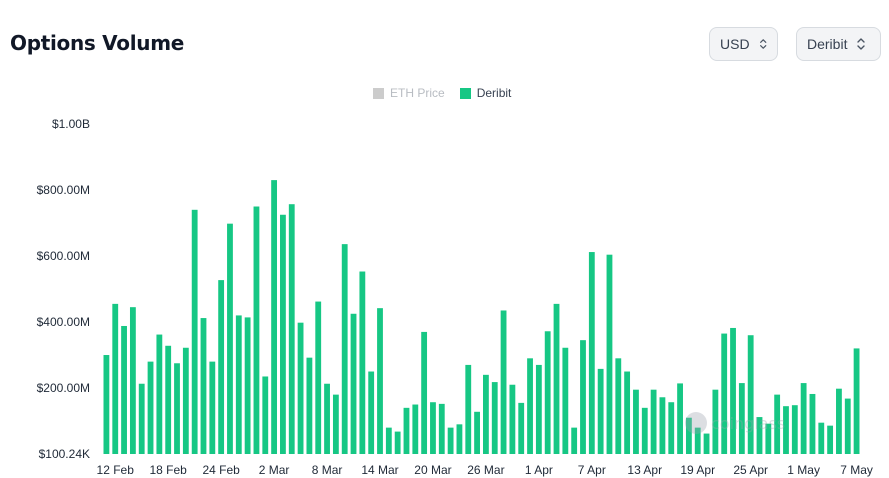 Image resolution: width=889 pixels, height=478 pixels. Describe the element at coordinates (409, 93) in the screenshot. I see `legend-item-eth-price: ETH Price` at that location.